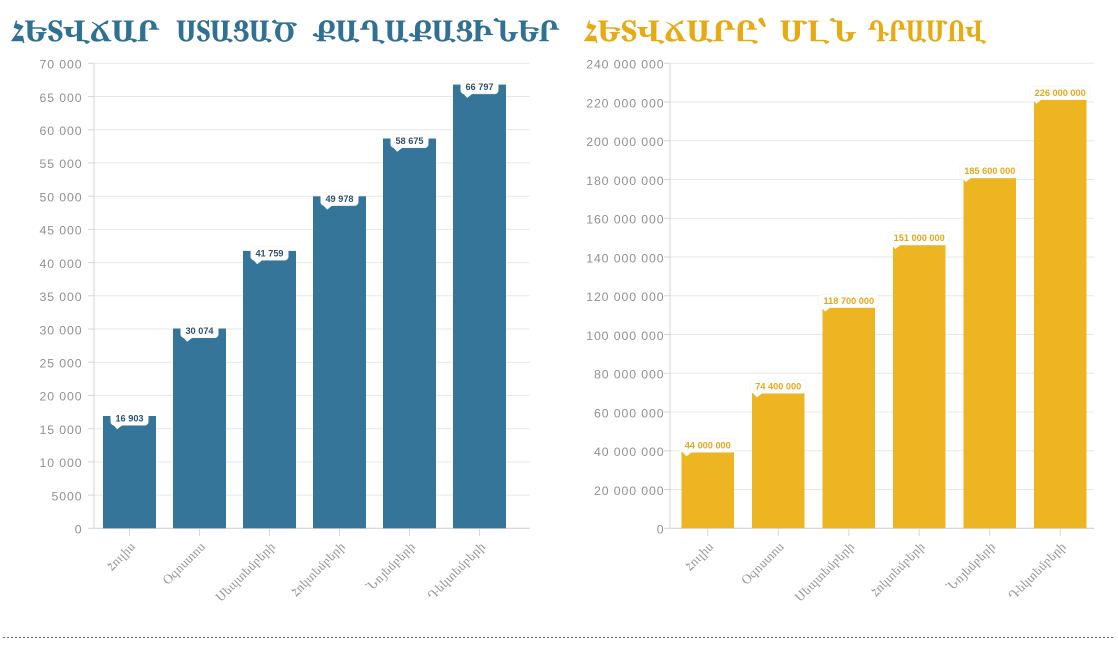 This screenshot has height=655, width=1118. What do you see at coordinates (409, 141) in the screenshot?
I see `svg-text: 58 675` at bounding box center [409, 141].